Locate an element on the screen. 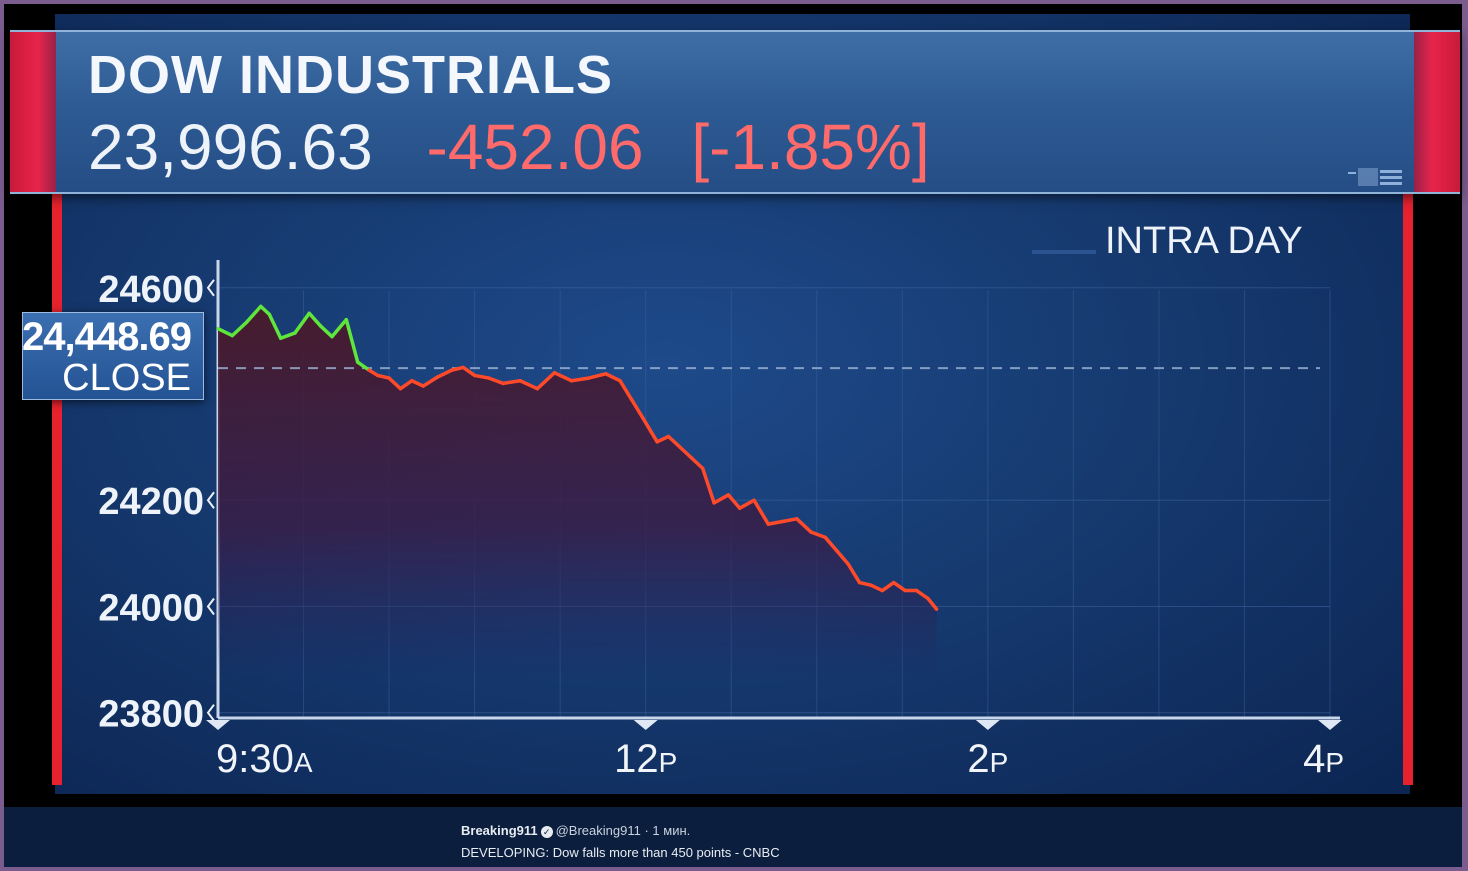 The height and width of the screenshot is (871, 1468). x-tick-label: 2P is located at coordinates (987, 759).